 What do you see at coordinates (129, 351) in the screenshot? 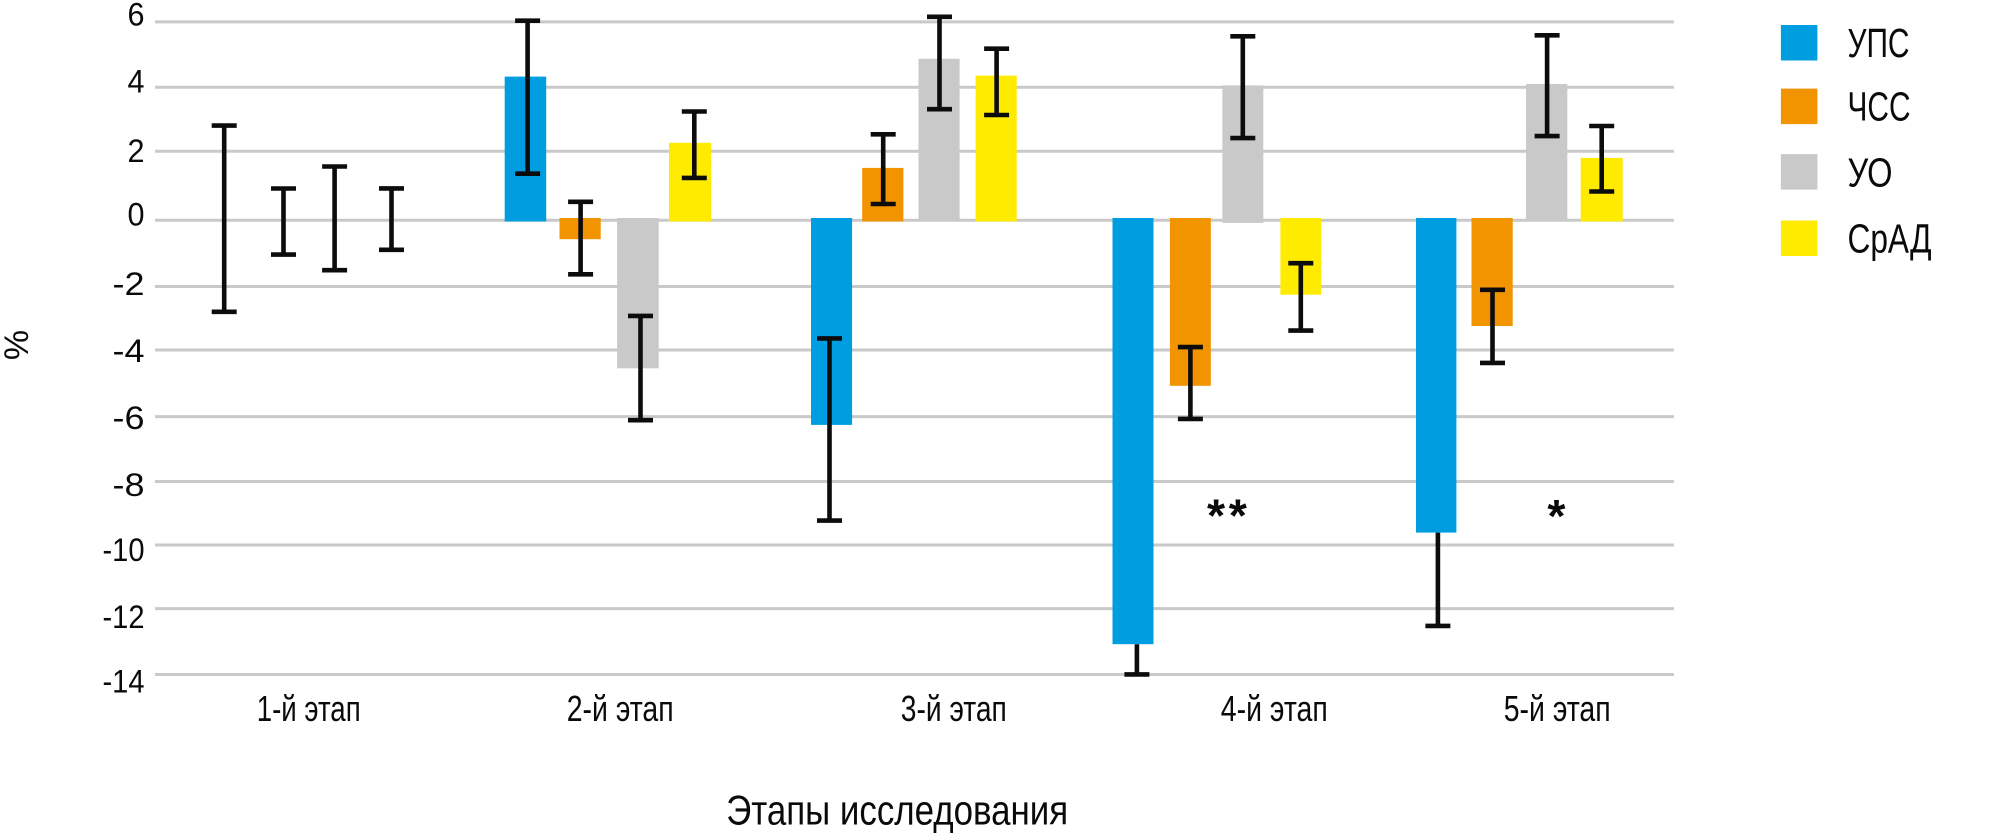
I see `svg-text: -4` at bounding box center [129, 351].